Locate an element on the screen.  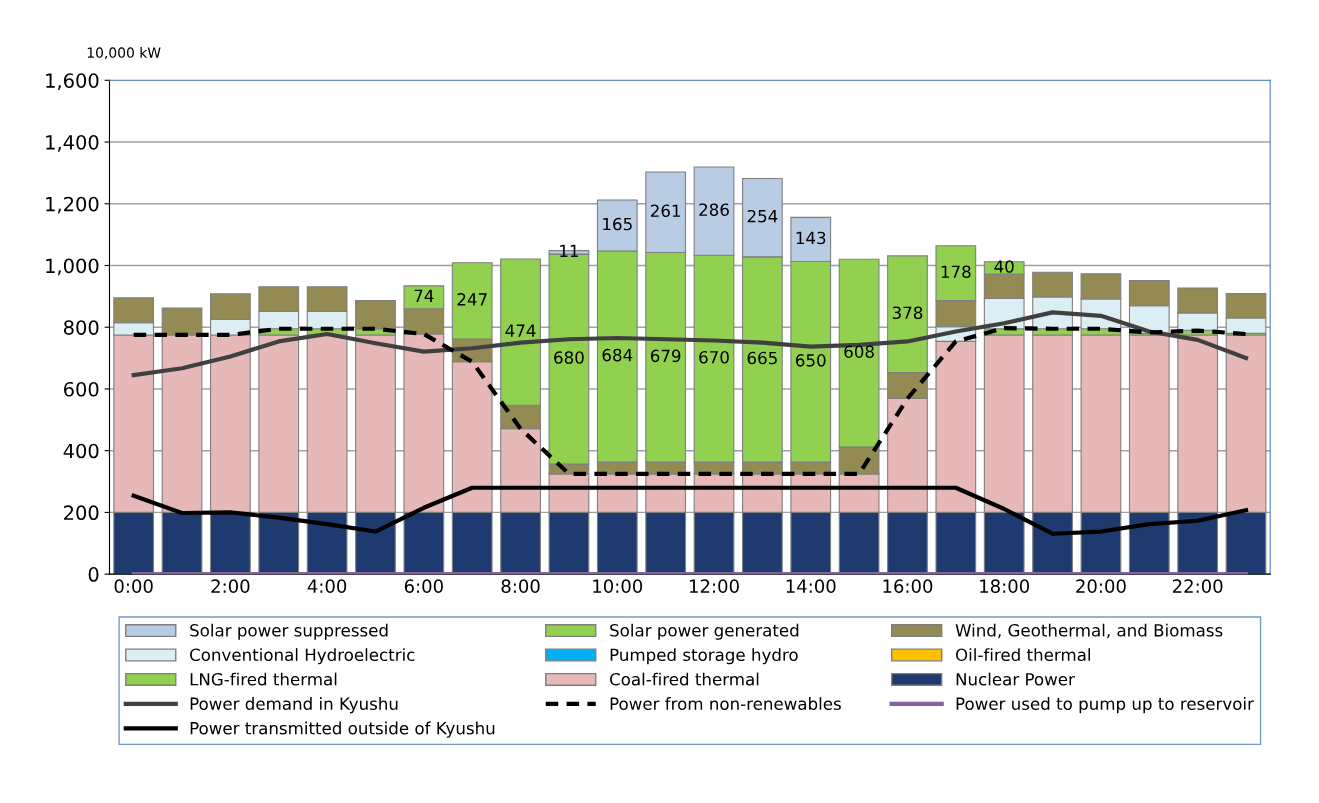
x-tick-label: 10:00 is located at coordinates (618, 586).